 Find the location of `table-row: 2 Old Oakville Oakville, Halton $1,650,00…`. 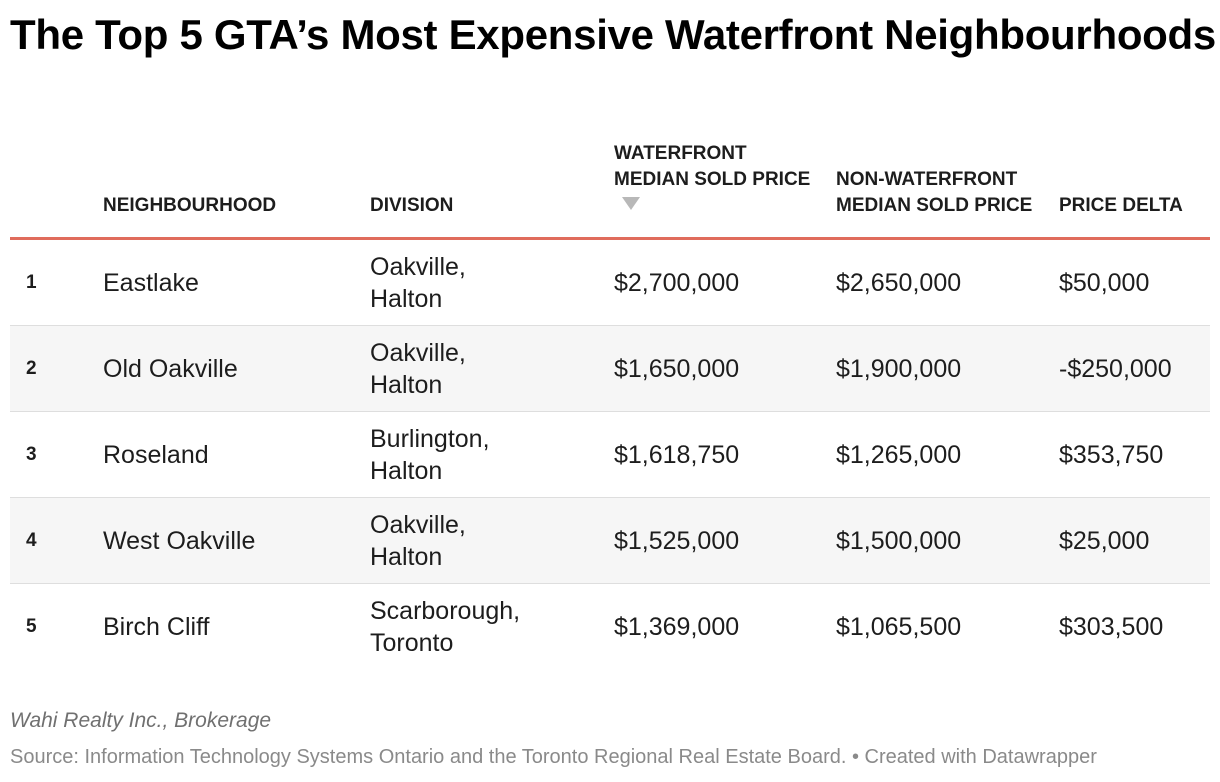

table-row: 2 Old Oakville Oakville, Halton $1,650,00… is located at coordinates (610, 369).